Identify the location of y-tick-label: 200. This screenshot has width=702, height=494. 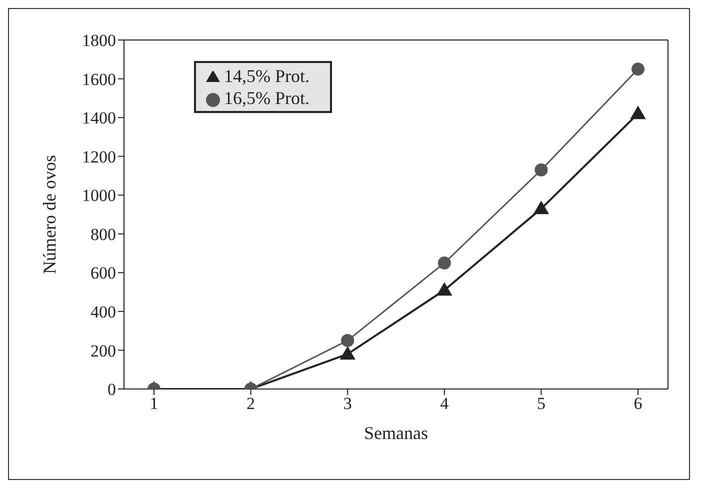
(103, 350).